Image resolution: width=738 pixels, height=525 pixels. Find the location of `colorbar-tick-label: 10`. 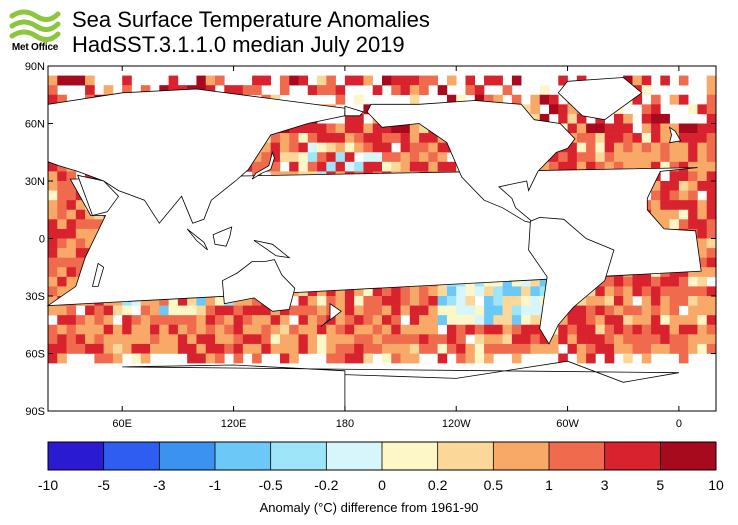

colorbar-tick-label: 10 is located at coordinates (716, 485).